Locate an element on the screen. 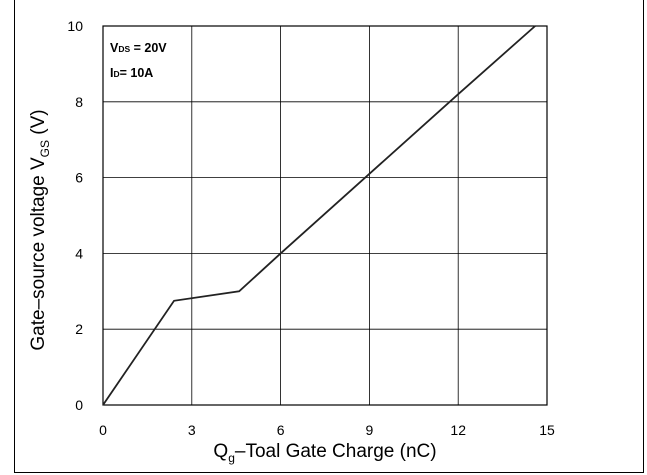 The width and height of the screenshot is (647, 475). y-tick-label: 6 is located at coordinates (79, 178).